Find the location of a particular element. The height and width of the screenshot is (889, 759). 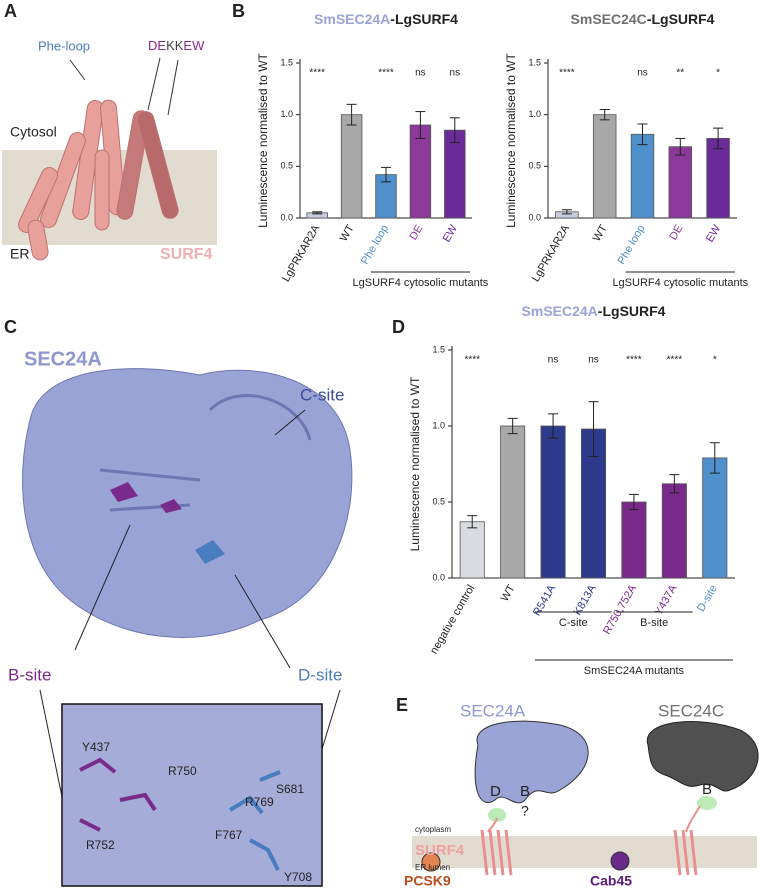

surf4-structure is located at coordinates (98, 180).